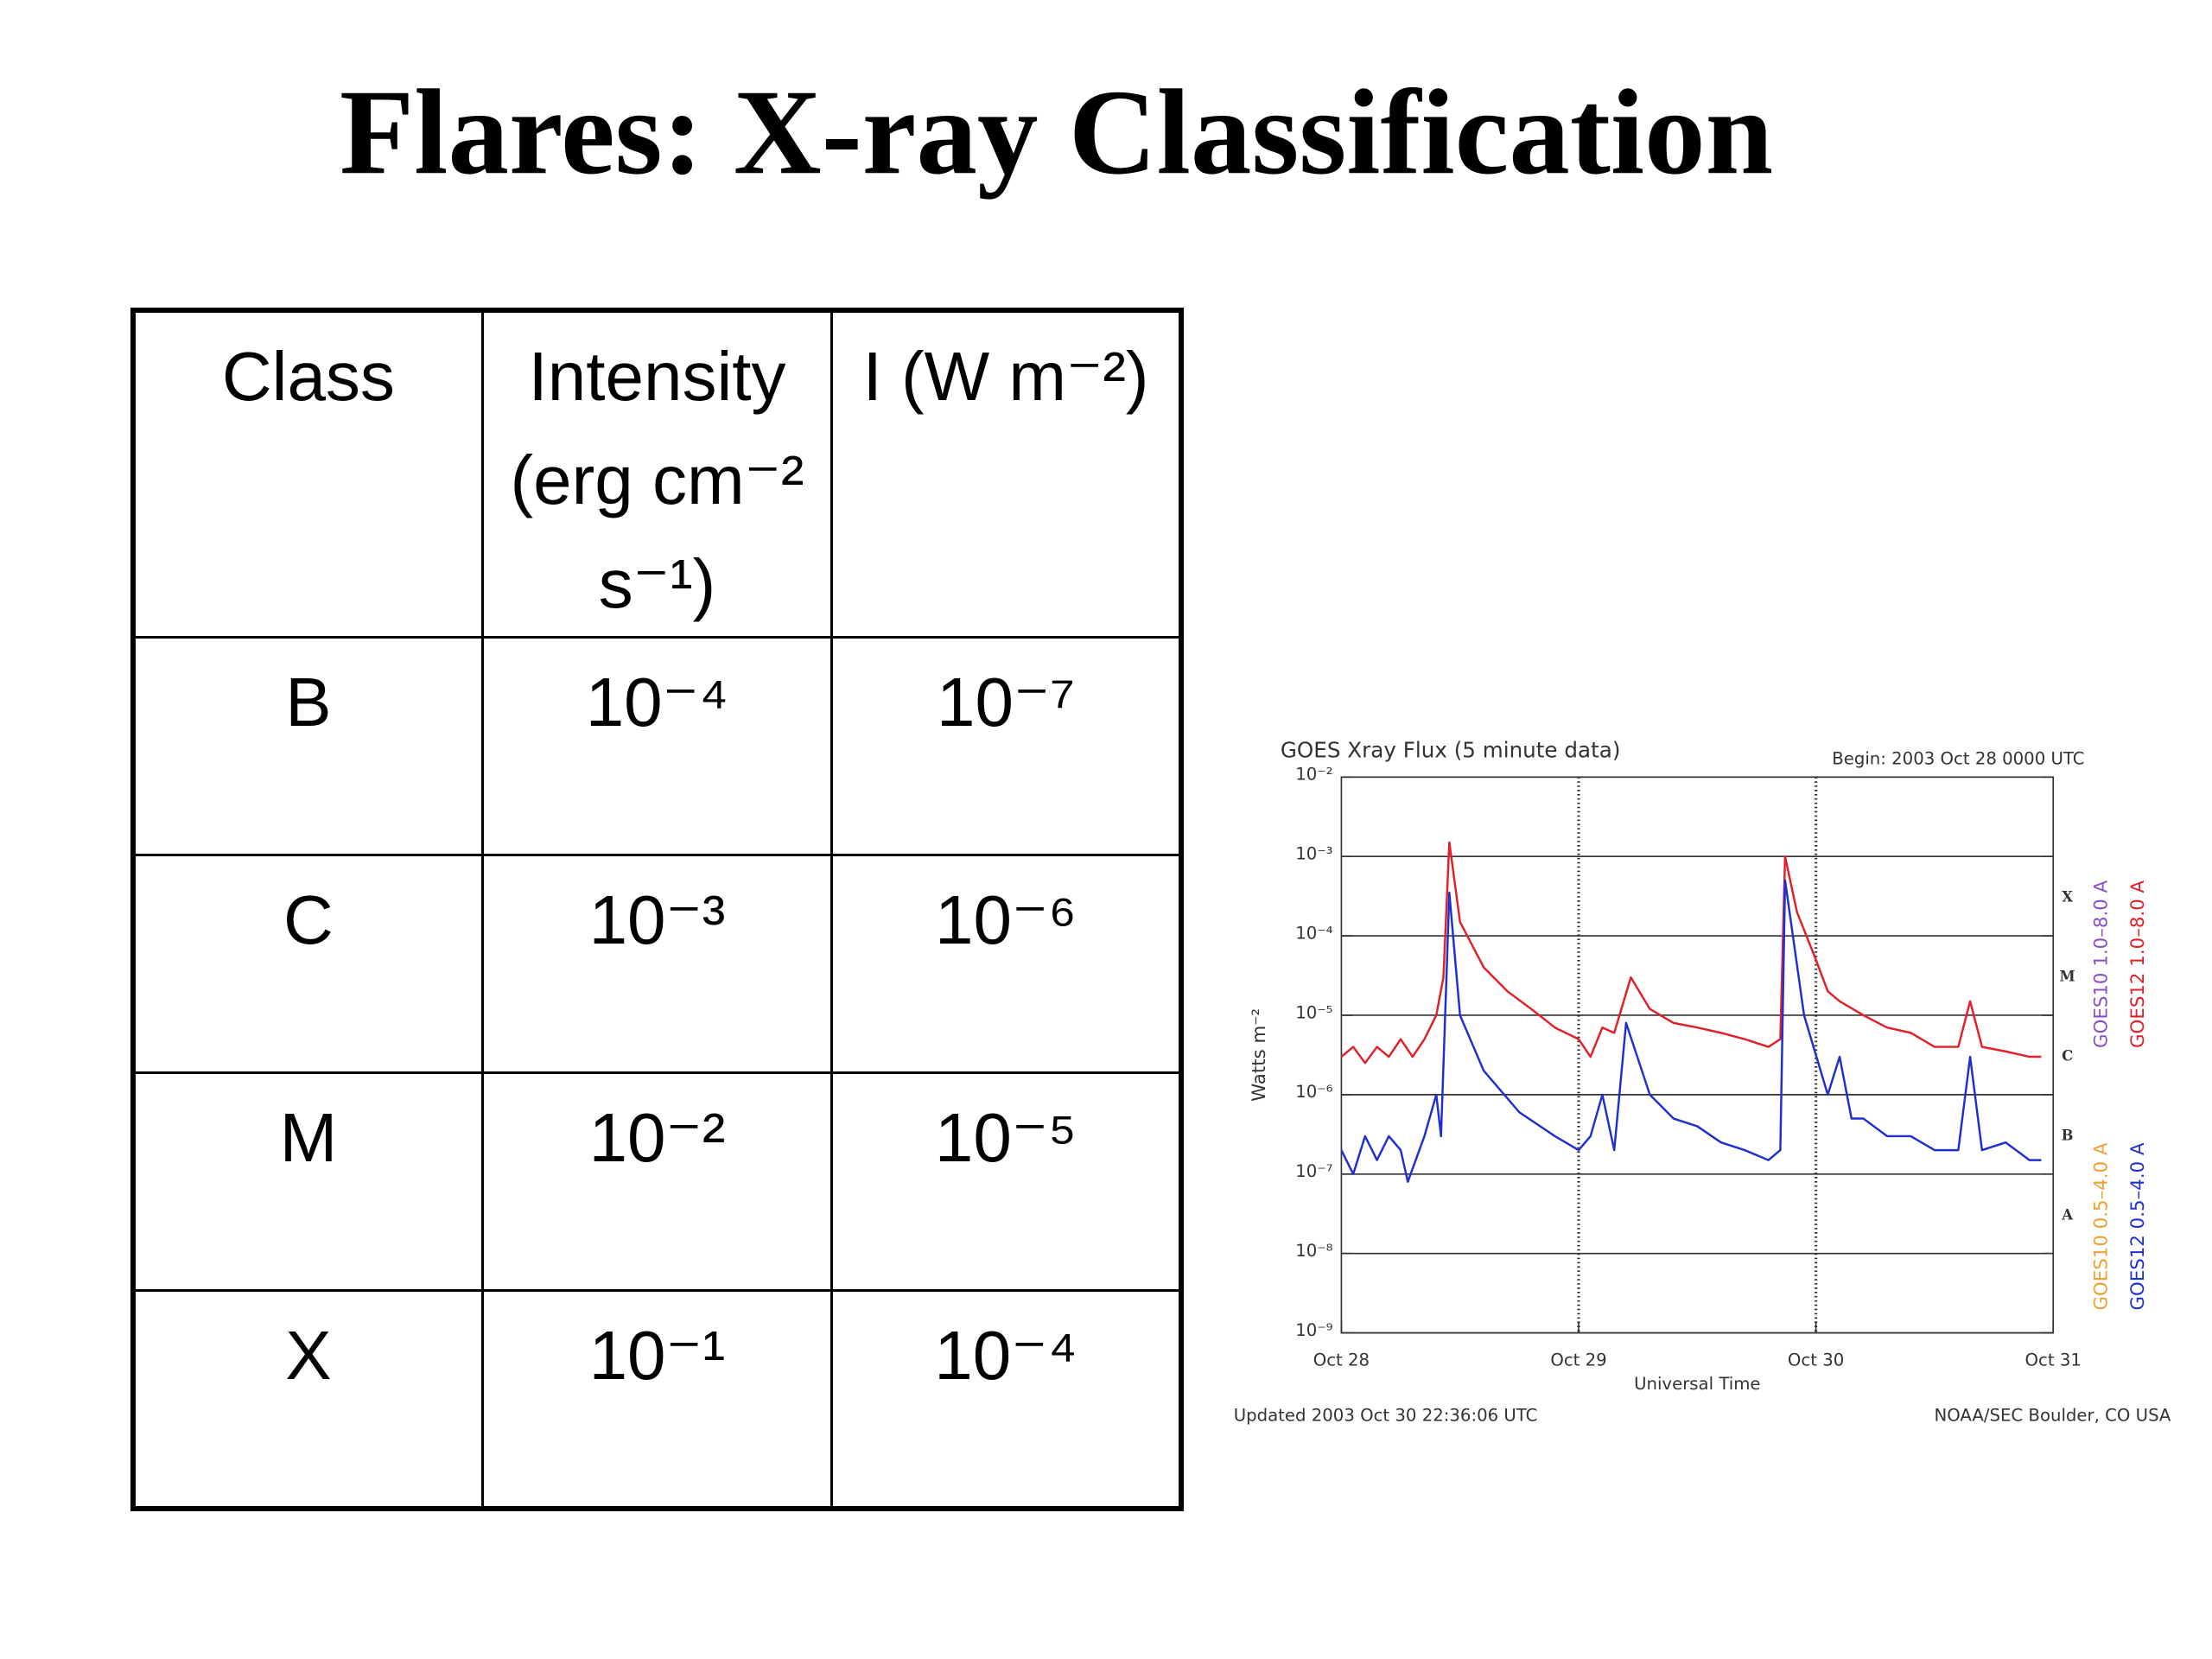 This screenshot has height=1659, width=2212. I want to click on y-axis-label: Watts m⁻², so click(1259, 1055).